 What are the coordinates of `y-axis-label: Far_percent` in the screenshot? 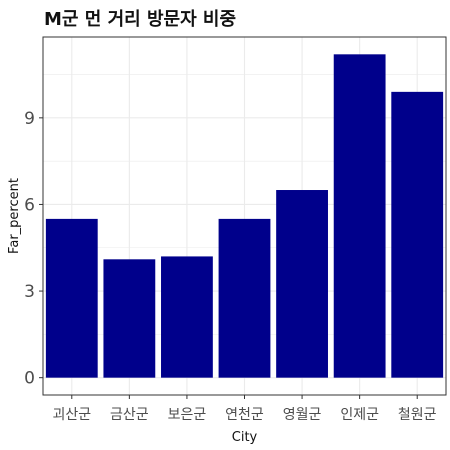 It's located at (14, 216).